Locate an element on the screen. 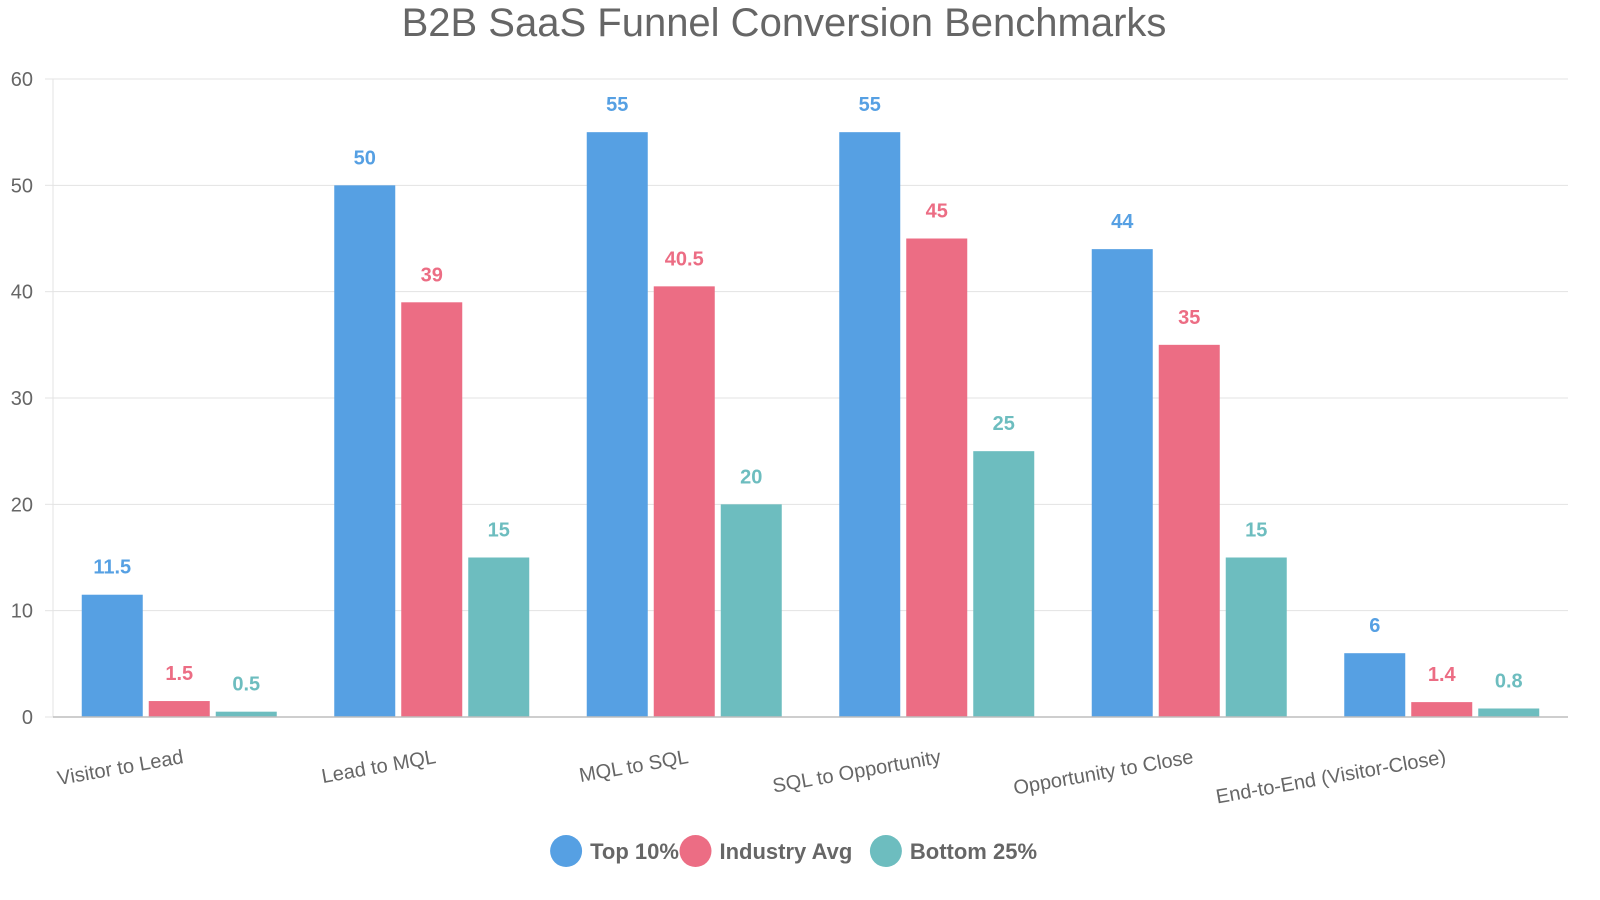 This screenshot has height=900, width=1600. legend-item: Top 10% is located at coordinates (614, 851).